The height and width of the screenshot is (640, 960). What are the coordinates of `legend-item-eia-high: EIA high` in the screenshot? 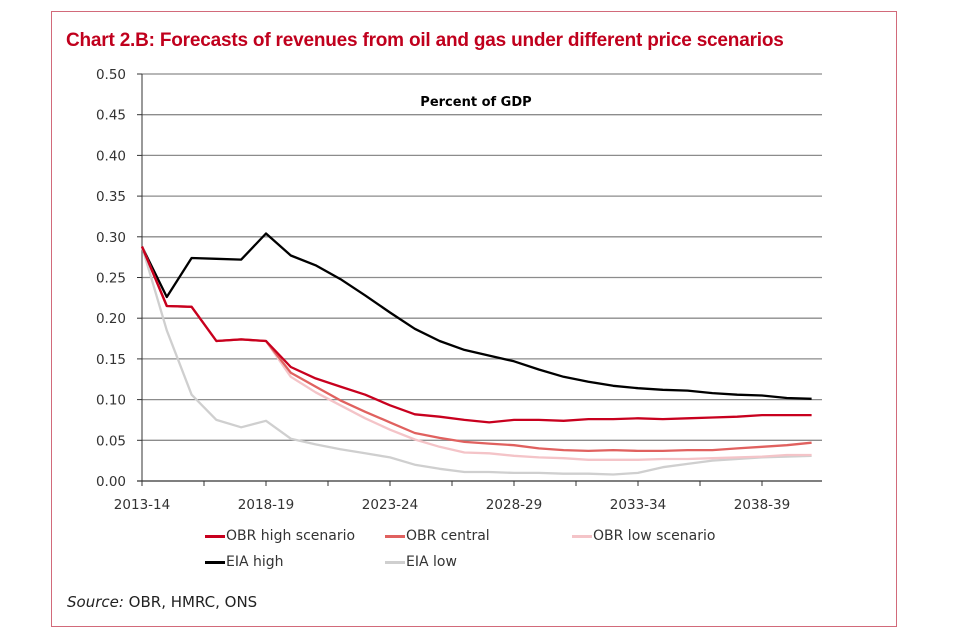 It's located at (244, 562).